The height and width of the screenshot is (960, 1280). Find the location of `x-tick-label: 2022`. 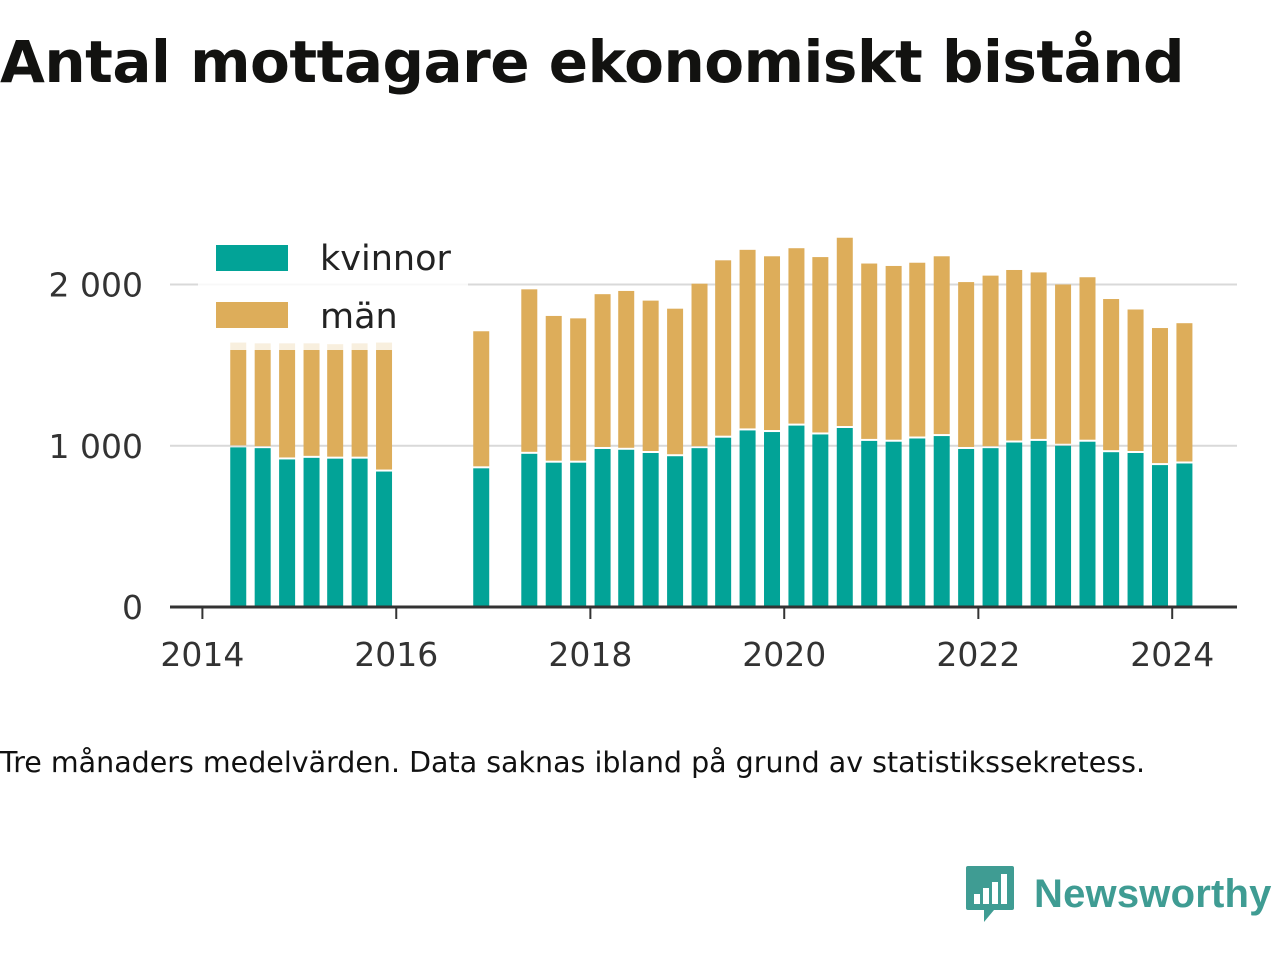

x-tick-label: 2022 is located at coordinates (978, 654).